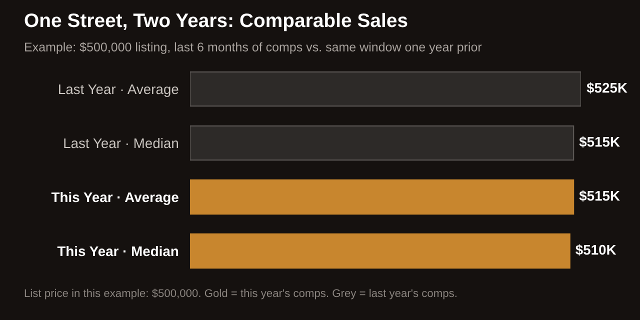 This screenshot has width=640, height=320. What do you see at coordinates (121, 143) in the screenshot?
I see `y-tick-label: Last Year · Median` at bounding box center [121, 143].